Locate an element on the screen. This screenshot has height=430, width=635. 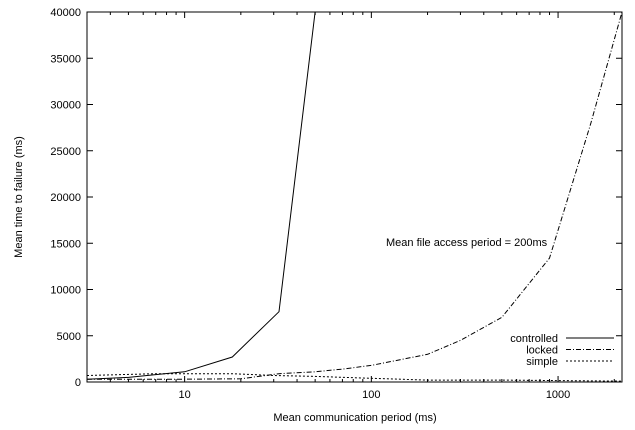
y-tick-label: 20000 is located at coordinates (65, 198).